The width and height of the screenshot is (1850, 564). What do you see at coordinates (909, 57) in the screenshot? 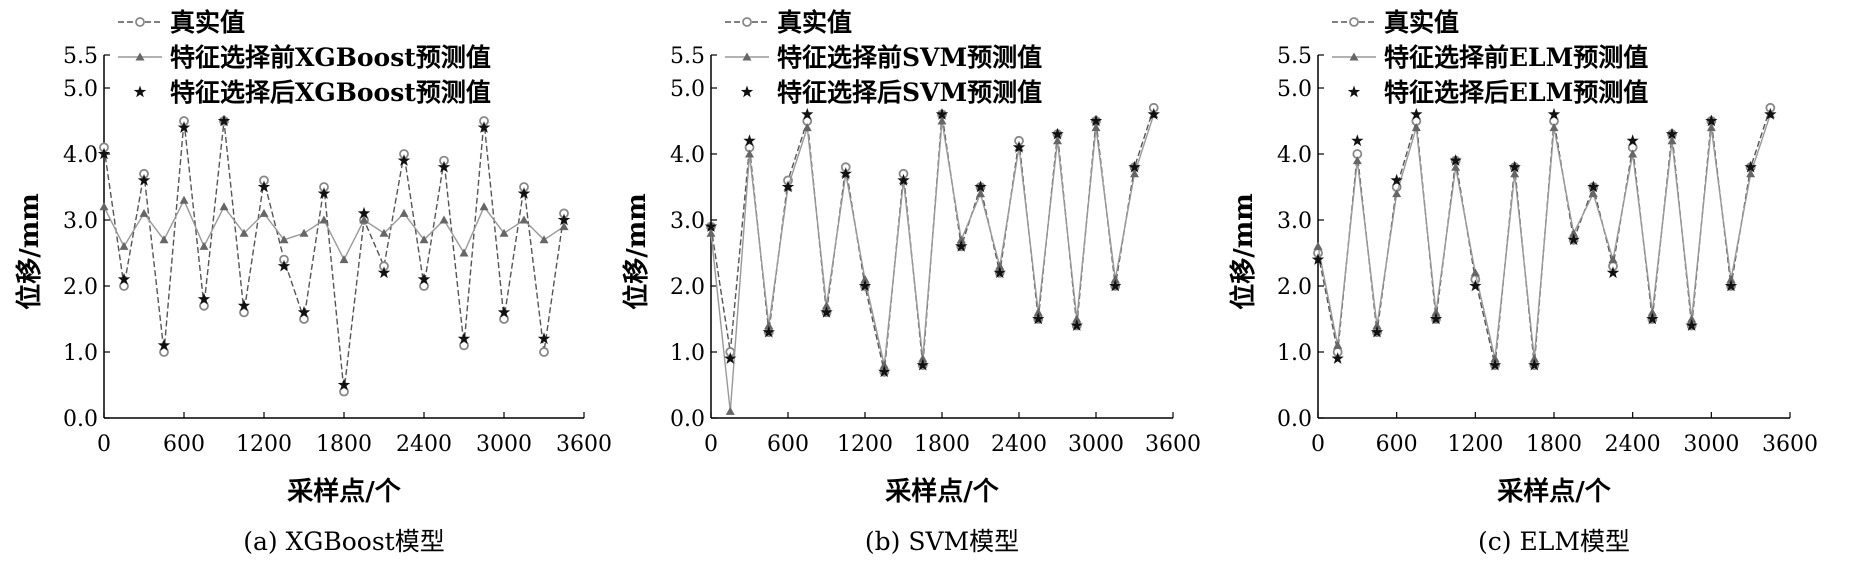
I see `legend-label: 特征选择前SVM预测值` at bounding box center [909, 57].